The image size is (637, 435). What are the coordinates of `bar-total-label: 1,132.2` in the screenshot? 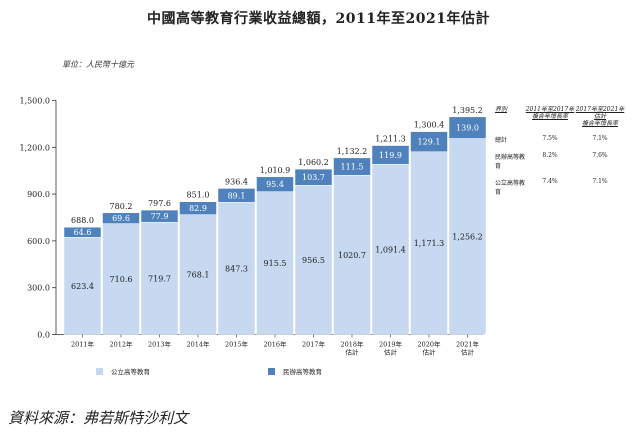 It's located at (352, 151).